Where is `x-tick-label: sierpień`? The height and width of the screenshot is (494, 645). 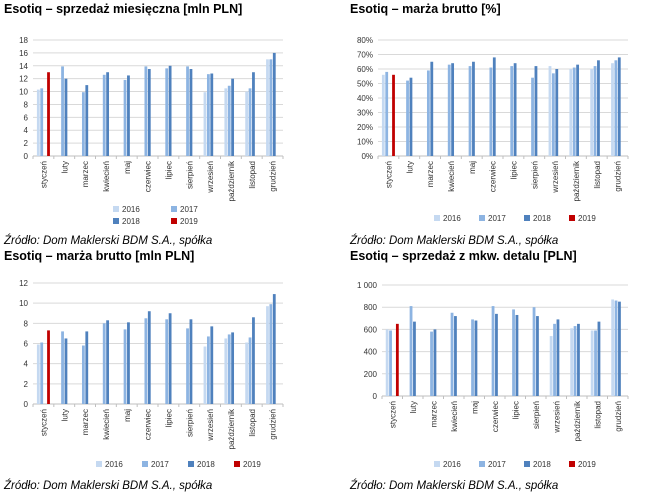 x-tick-label: sierpień is located at coordinates (189, 175).